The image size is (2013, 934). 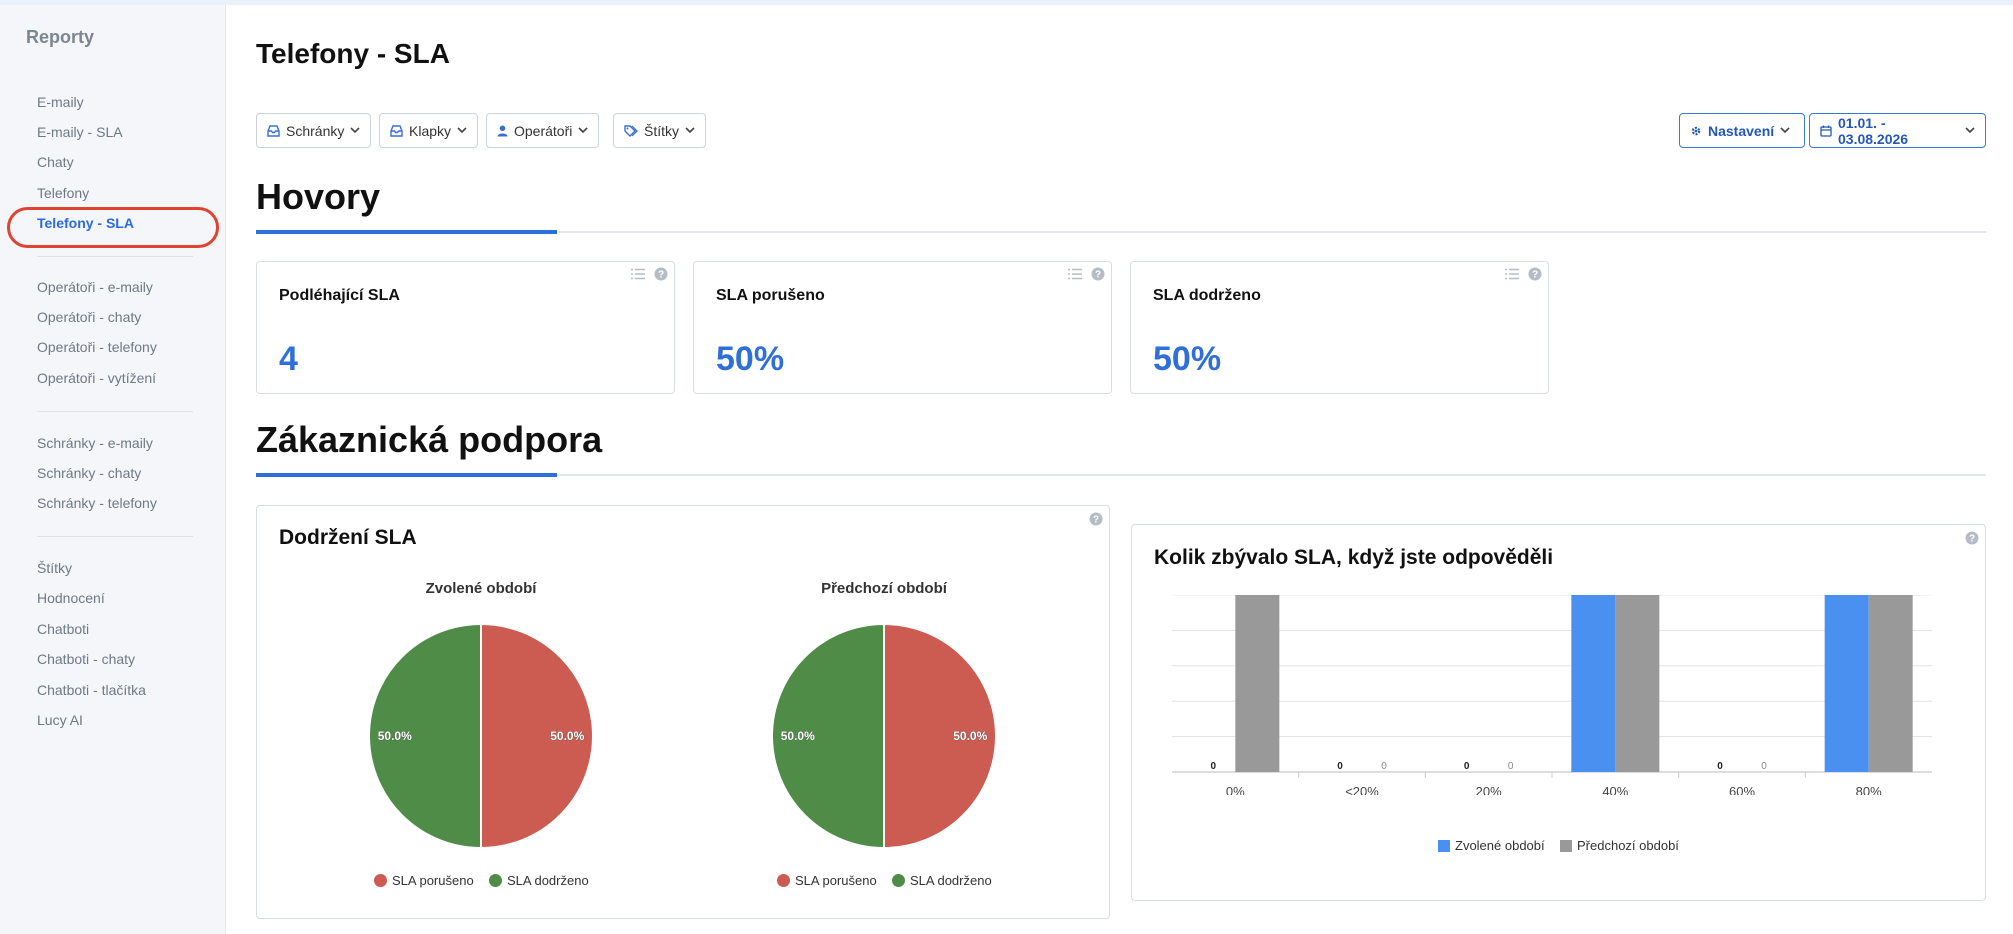 I want to click on klapky-filter-label: Klapky, so click(x=430, y=130).